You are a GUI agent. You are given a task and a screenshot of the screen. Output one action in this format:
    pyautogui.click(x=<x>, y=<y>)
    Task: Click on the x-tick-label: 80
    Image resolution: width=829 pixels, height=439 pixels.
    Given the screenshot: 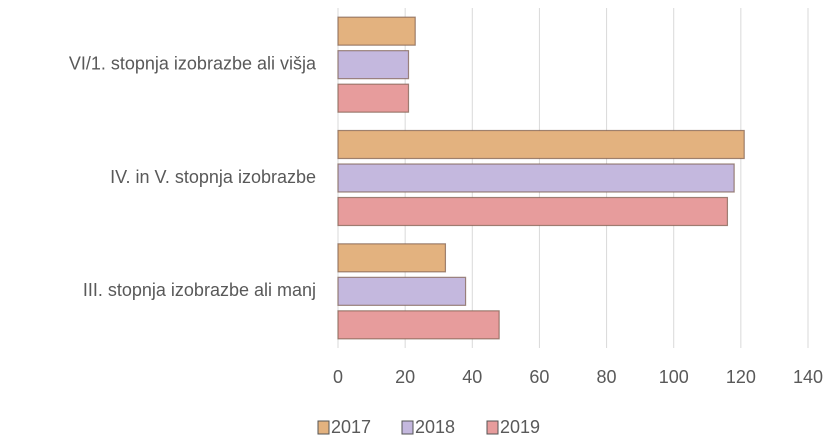 What is the action you would take?
    pyautogui.click(x=607, y=377)
    